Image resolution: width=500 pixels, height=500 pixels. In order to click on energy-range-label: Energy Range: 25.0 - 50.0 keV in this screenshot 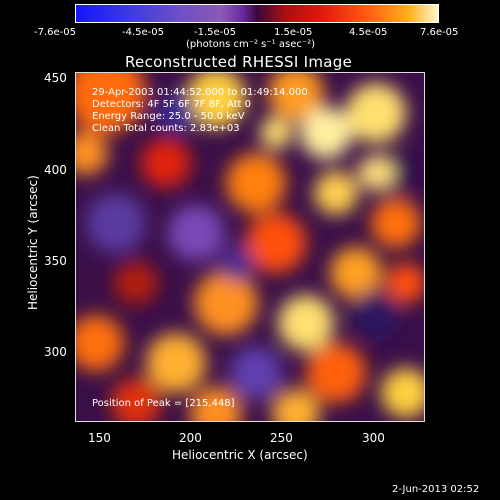, I will do `click(168, 116)`.